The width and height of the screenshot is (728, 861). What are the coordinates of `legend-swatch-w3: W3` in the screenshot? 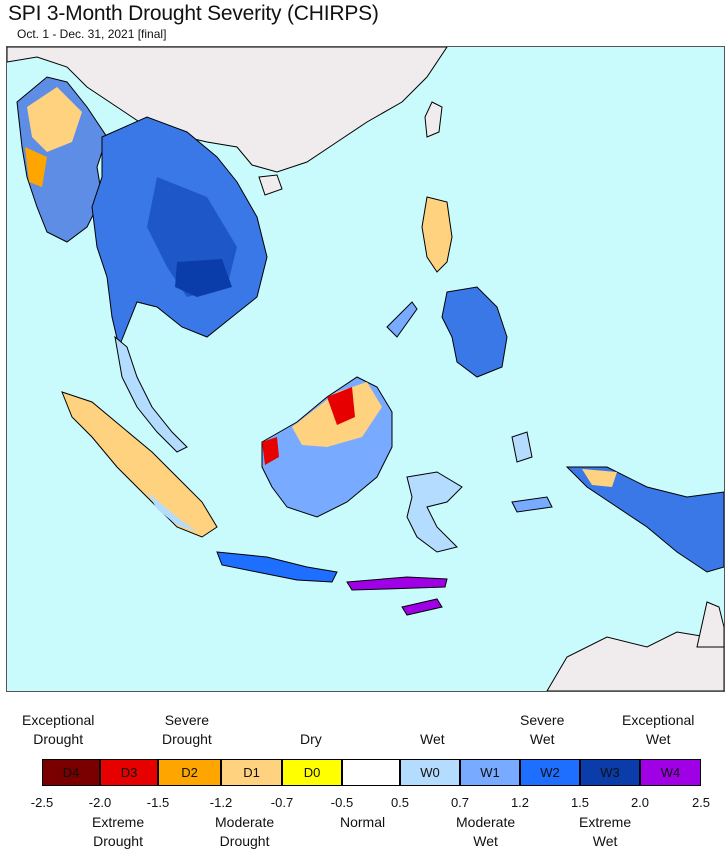 It's located at (610, 772).